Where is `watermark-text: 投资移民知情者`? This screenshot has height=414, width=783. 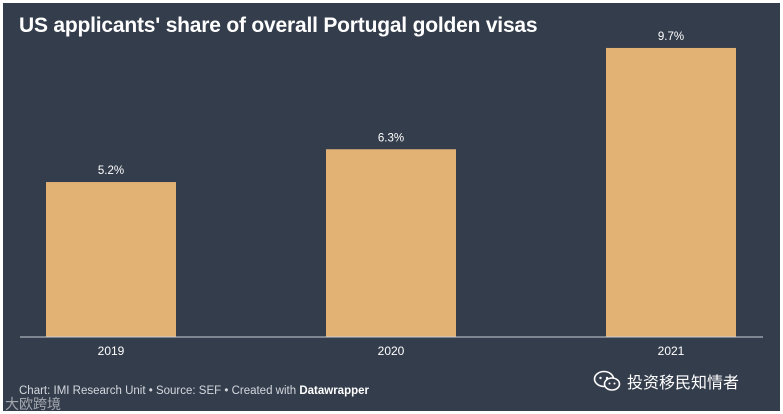
watermark-text: 投资移民知情者 is located at coordinates (683, 383).